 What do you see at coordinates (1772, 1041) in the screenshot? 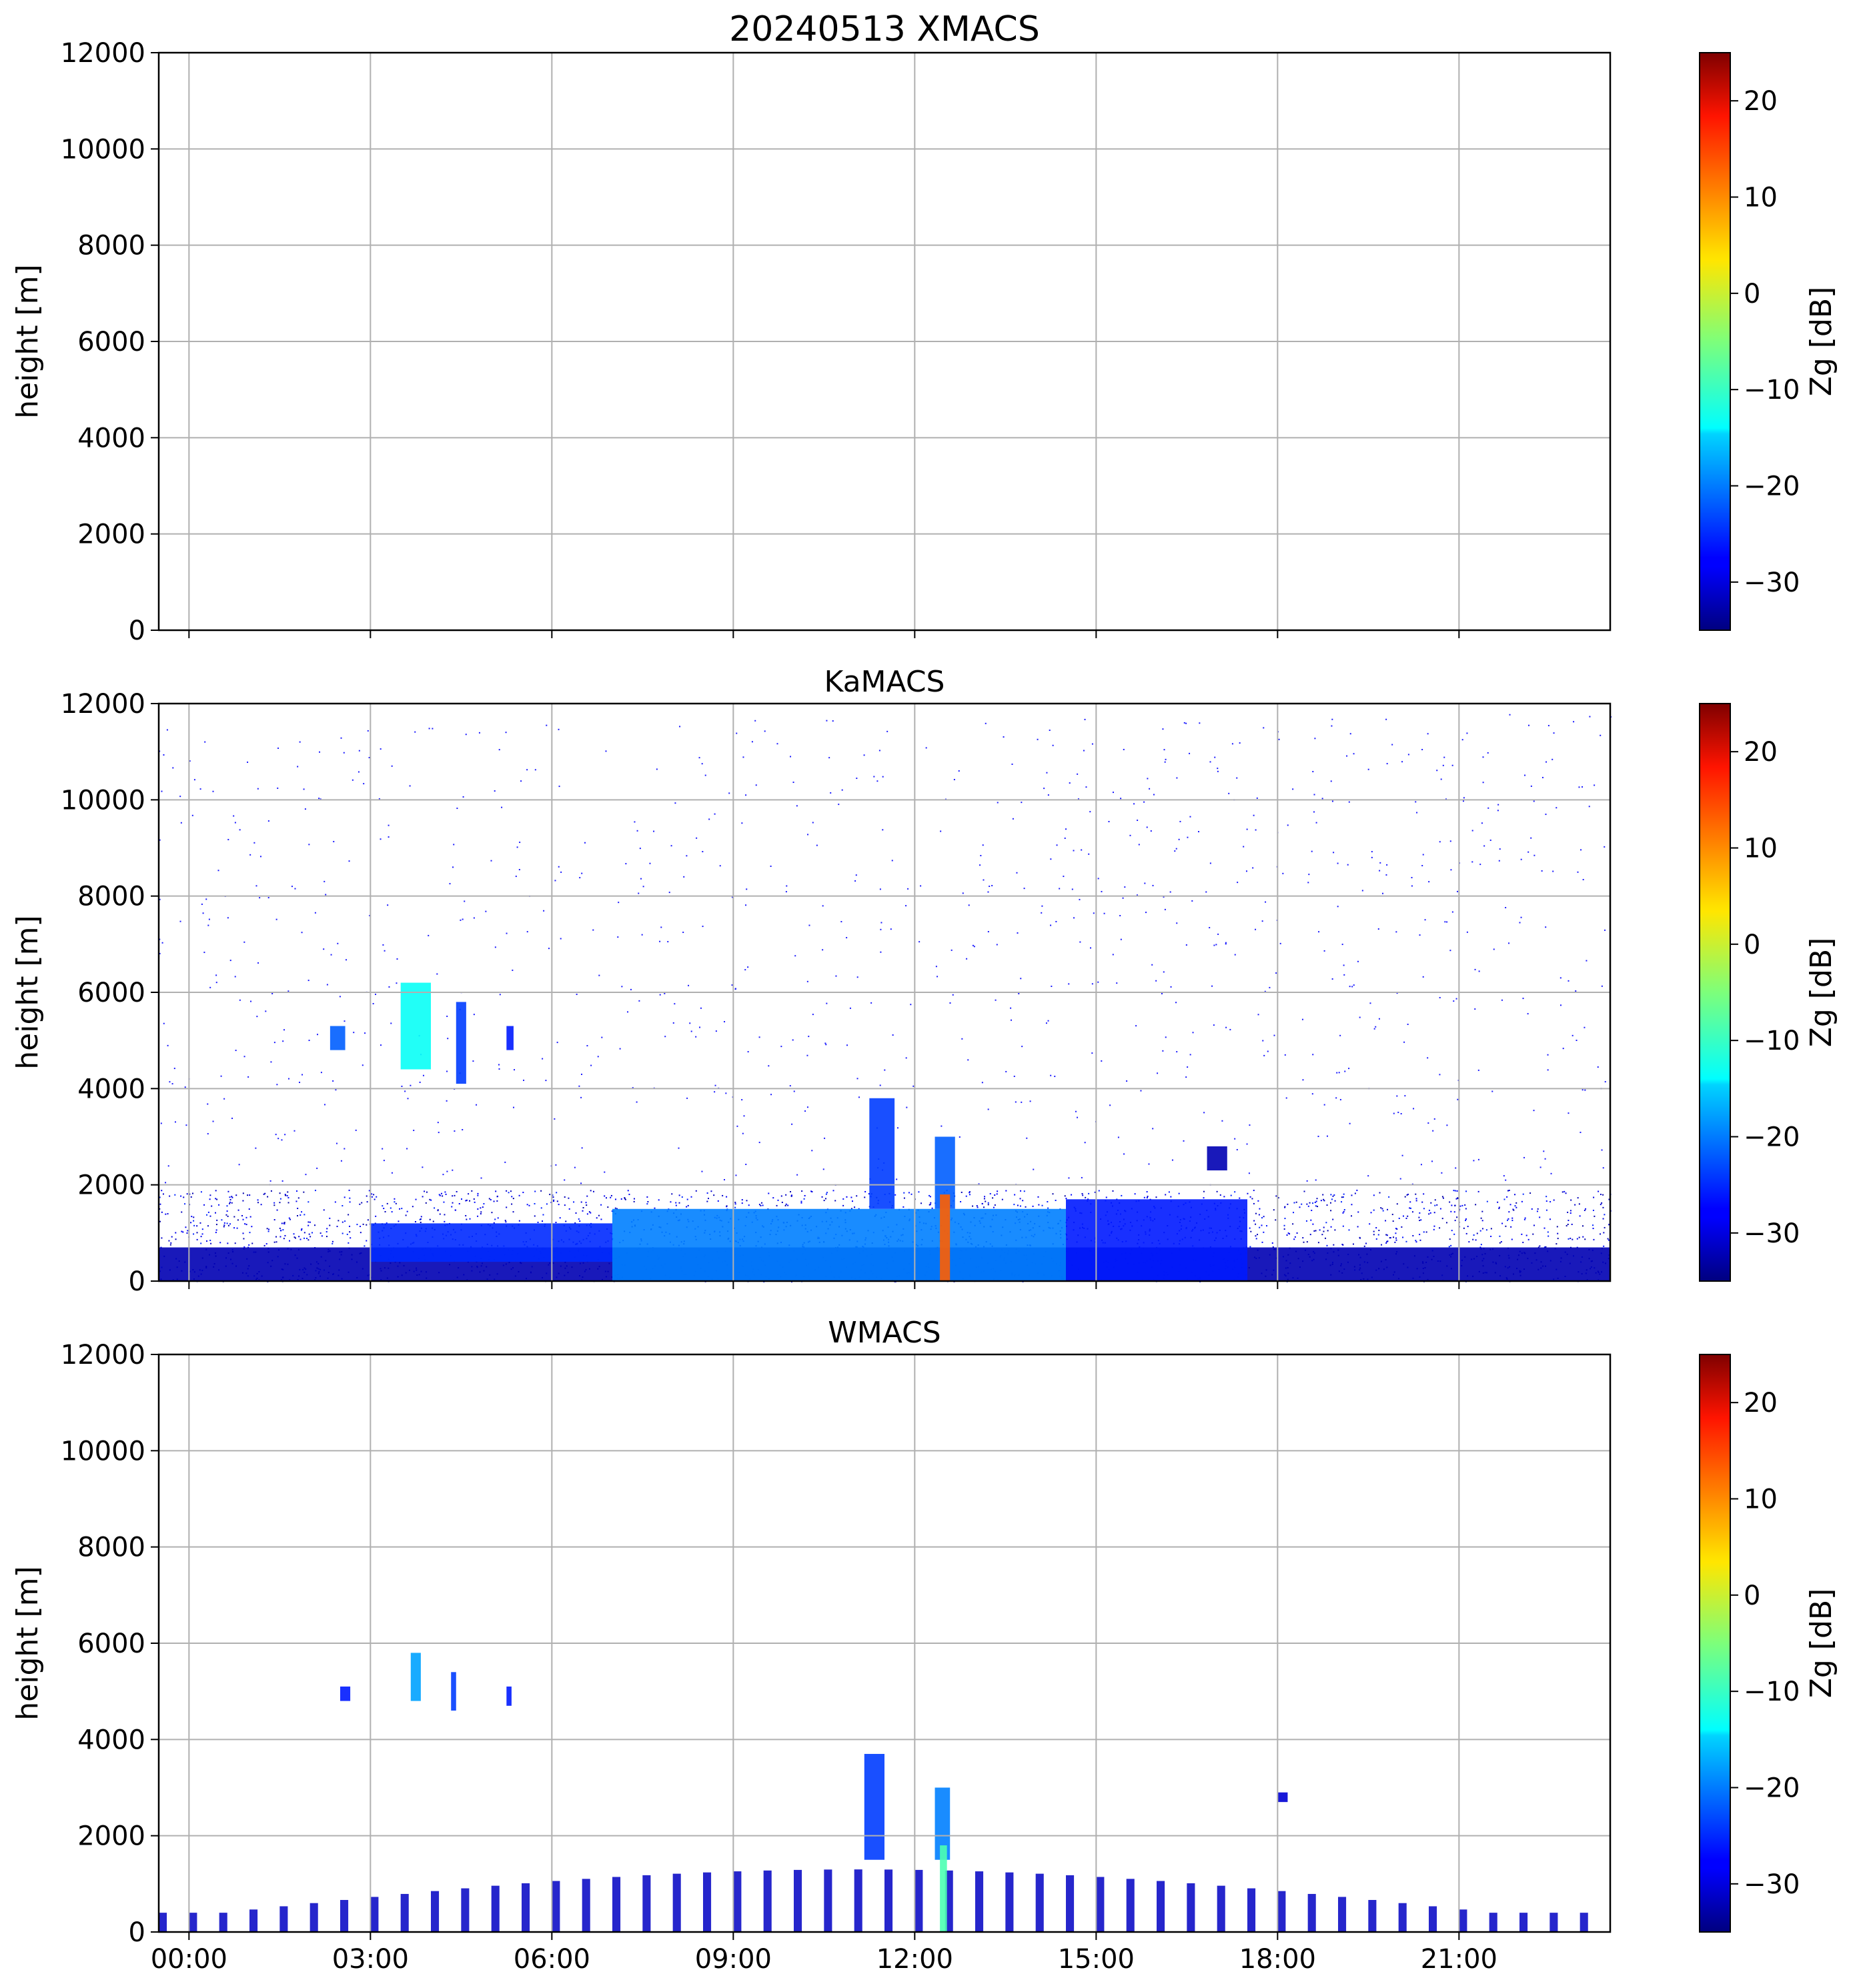
I see `colorbar-tick-label: −10` at bounding box center [1772, 1041].